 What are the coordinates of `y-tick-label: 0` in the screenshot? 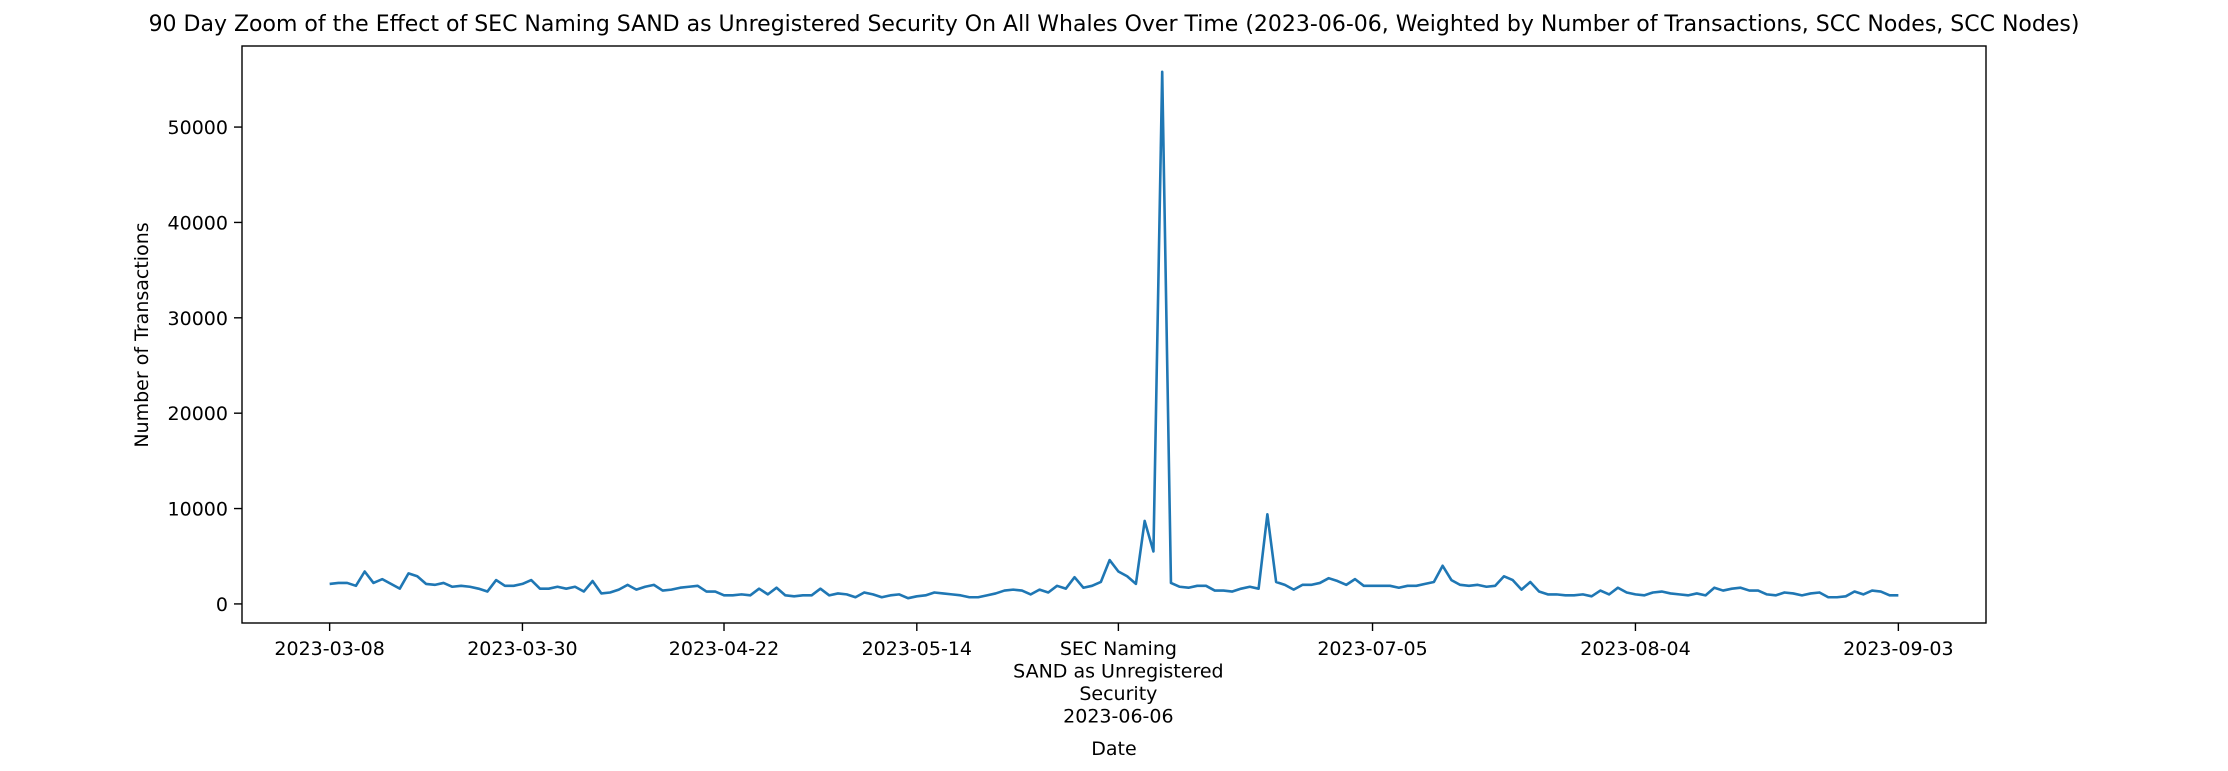 It's located at (222, 605).